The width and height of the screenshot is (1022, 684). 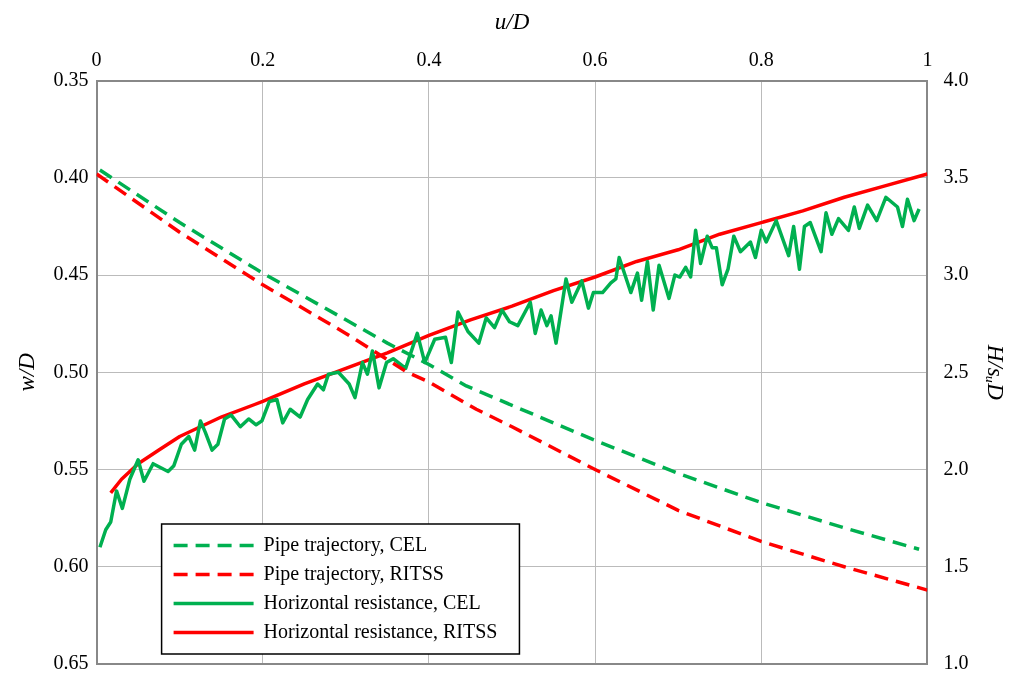 I want to click on x-tick-label: 0.8, so click(x=761, y=58).